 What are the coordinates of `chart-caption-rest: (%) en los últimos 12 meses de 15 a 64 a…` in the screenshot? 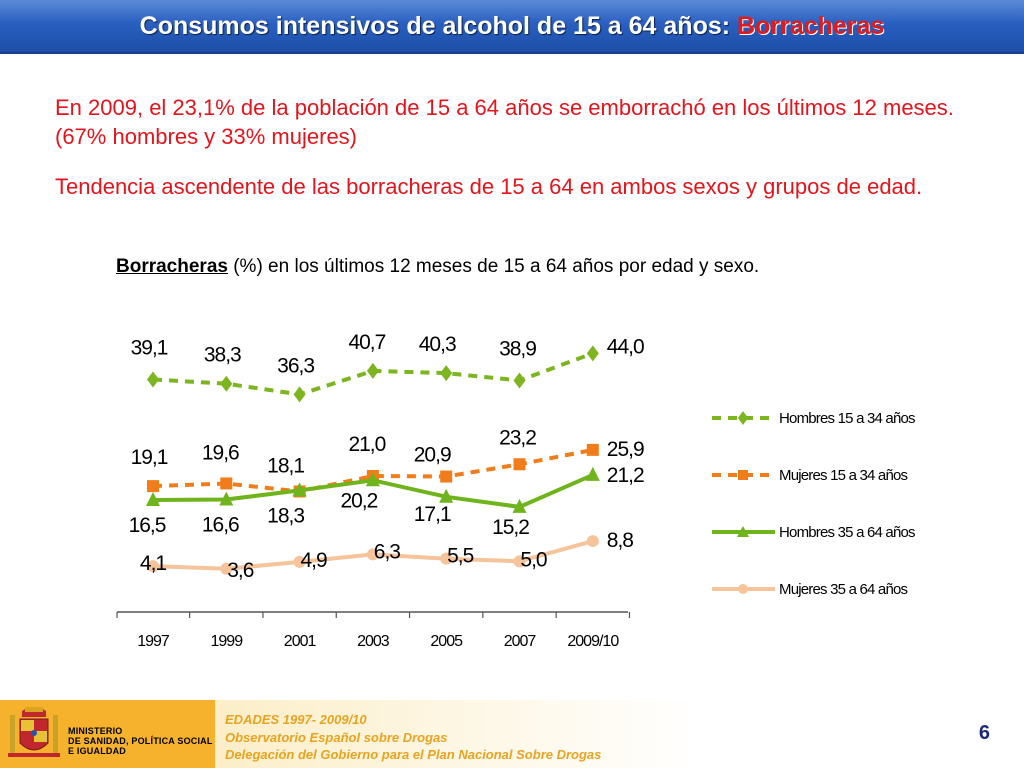 It's located at (493, 266).